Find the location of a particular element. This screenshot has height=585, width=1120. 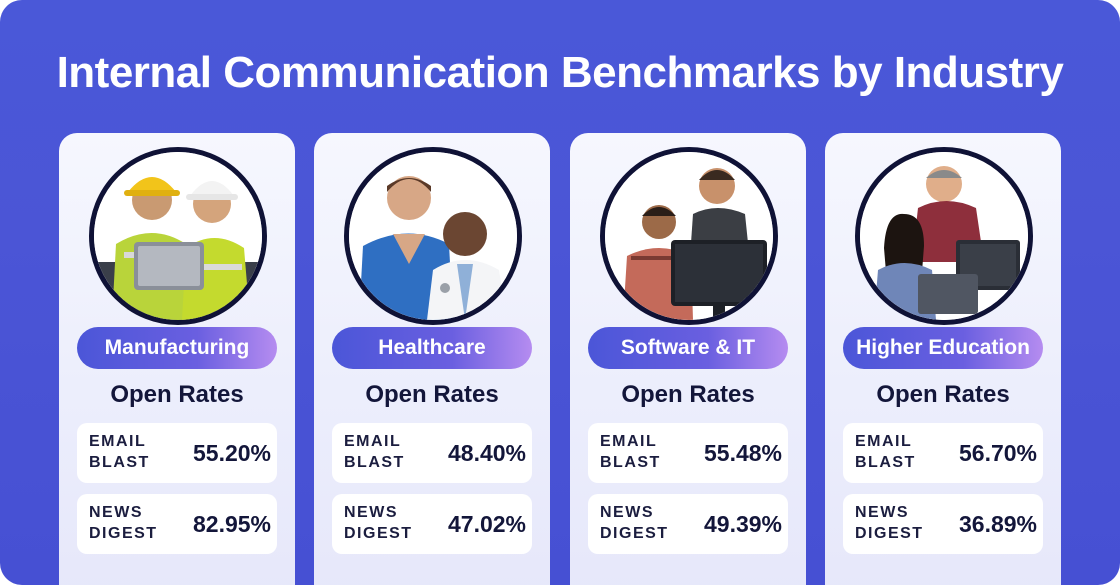

software-it-team-photo is located at coordinates (689, 236).